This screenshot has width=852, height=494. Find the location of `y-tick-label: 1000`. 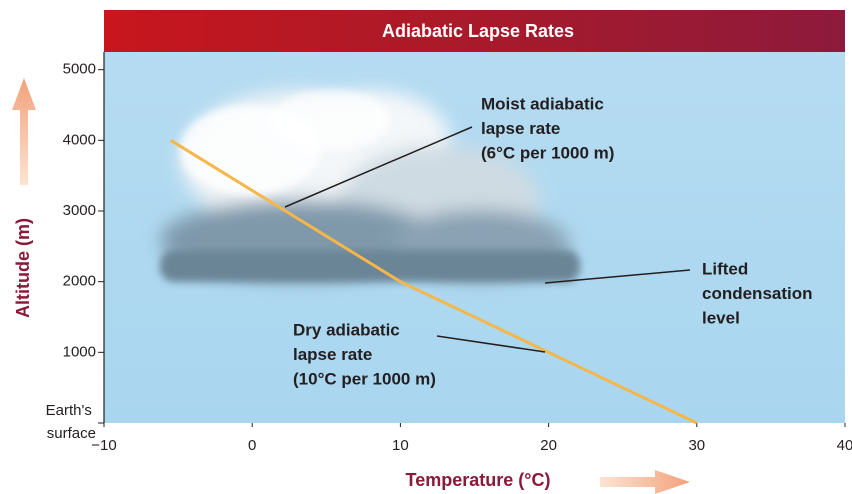

y-tick-label: 1000 is located at coordinates (79, 351).